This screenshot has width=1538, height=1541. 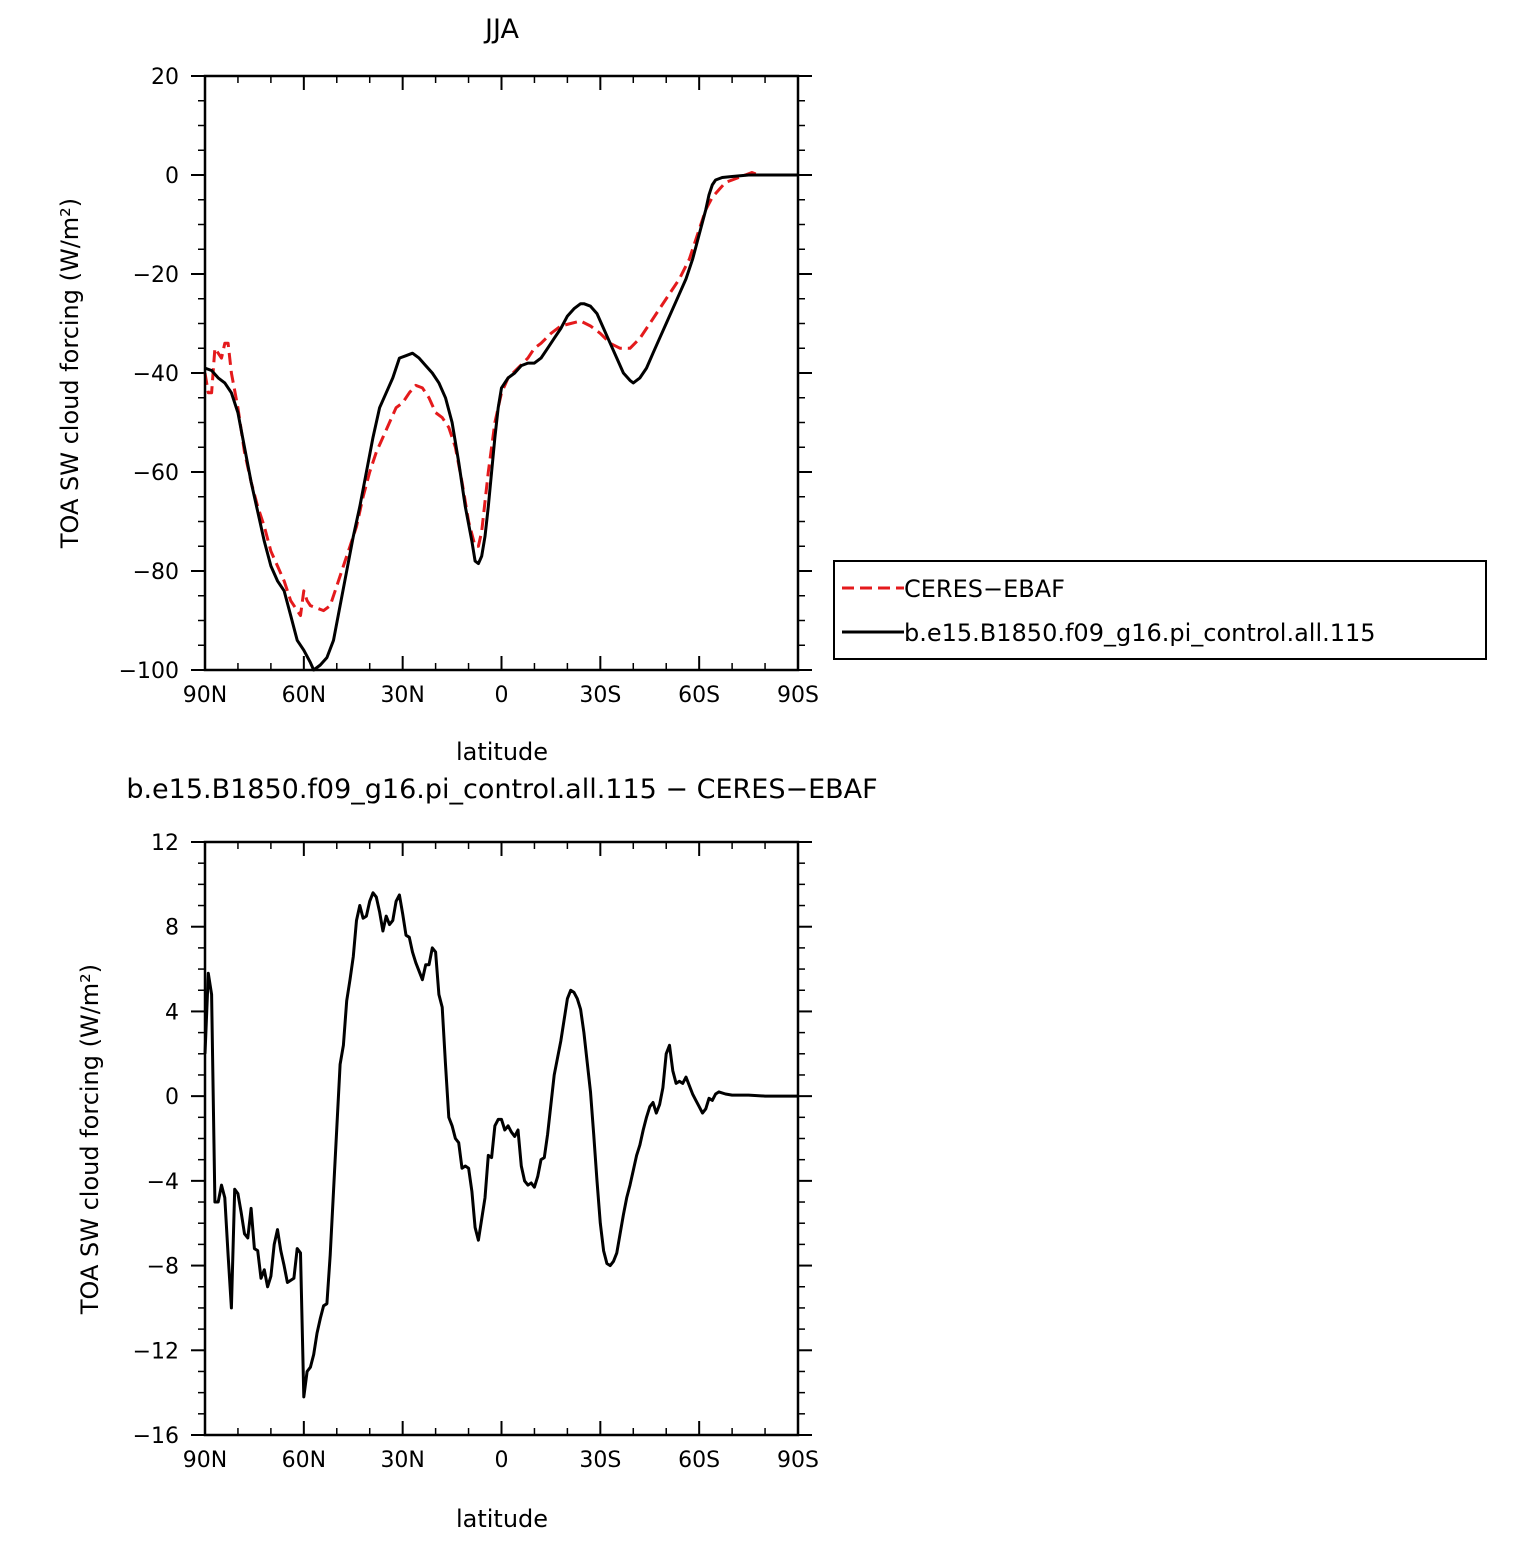 What do you see at coordinates (156, 1351) in the screenshot?
I see `y-tick-label: −12` at bounding box center [156, 1351].